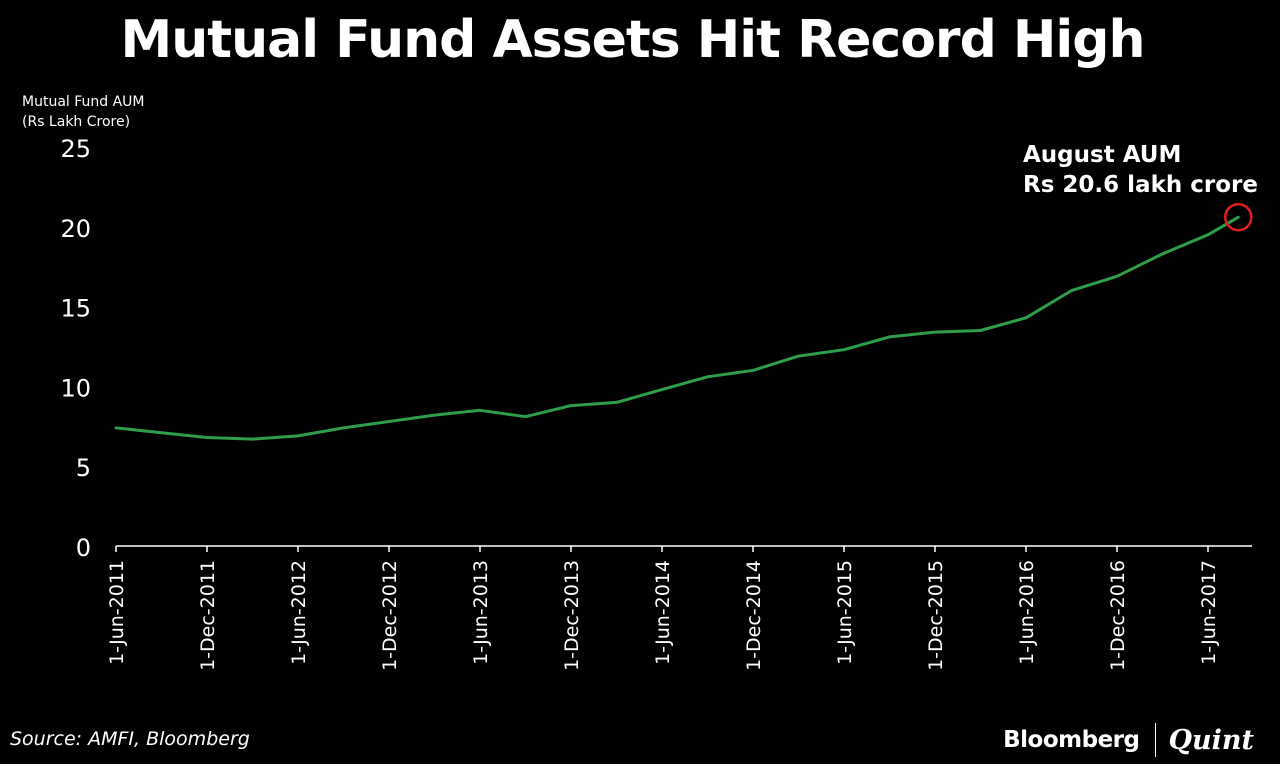  I want to click on brand-divider, so click(1156, 740).